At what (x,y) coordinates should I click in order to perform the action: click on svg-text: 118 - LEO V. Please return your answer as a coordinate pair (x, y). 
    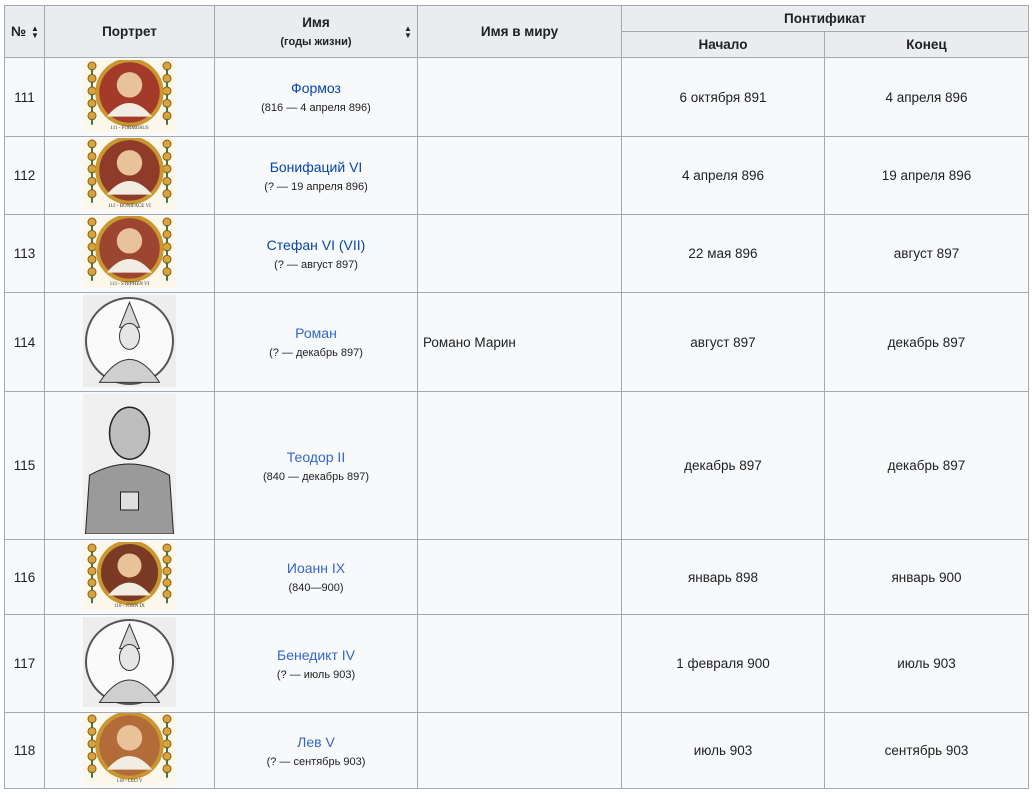
    Looking at the image, I should click on (130, 781).